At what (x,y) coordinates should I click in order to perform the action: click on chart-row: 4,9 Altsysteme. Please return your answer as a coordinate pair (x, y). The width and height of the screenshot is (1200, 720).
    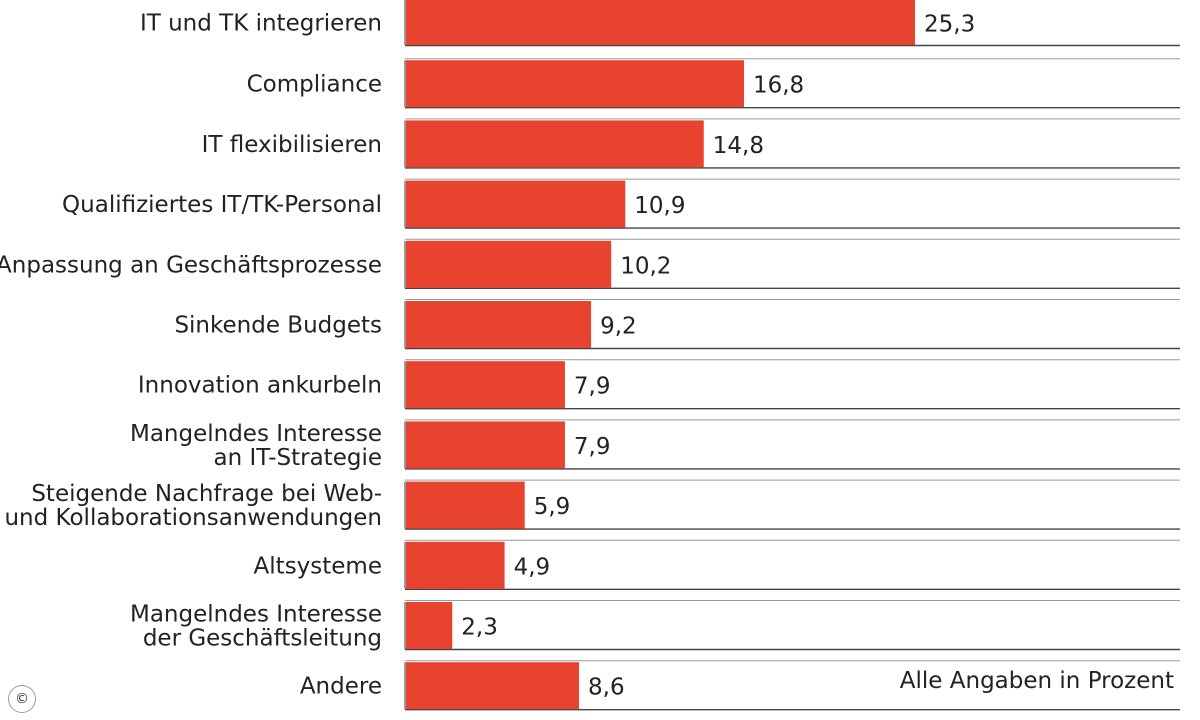
    Looking at the image, I should click on (717, 564).